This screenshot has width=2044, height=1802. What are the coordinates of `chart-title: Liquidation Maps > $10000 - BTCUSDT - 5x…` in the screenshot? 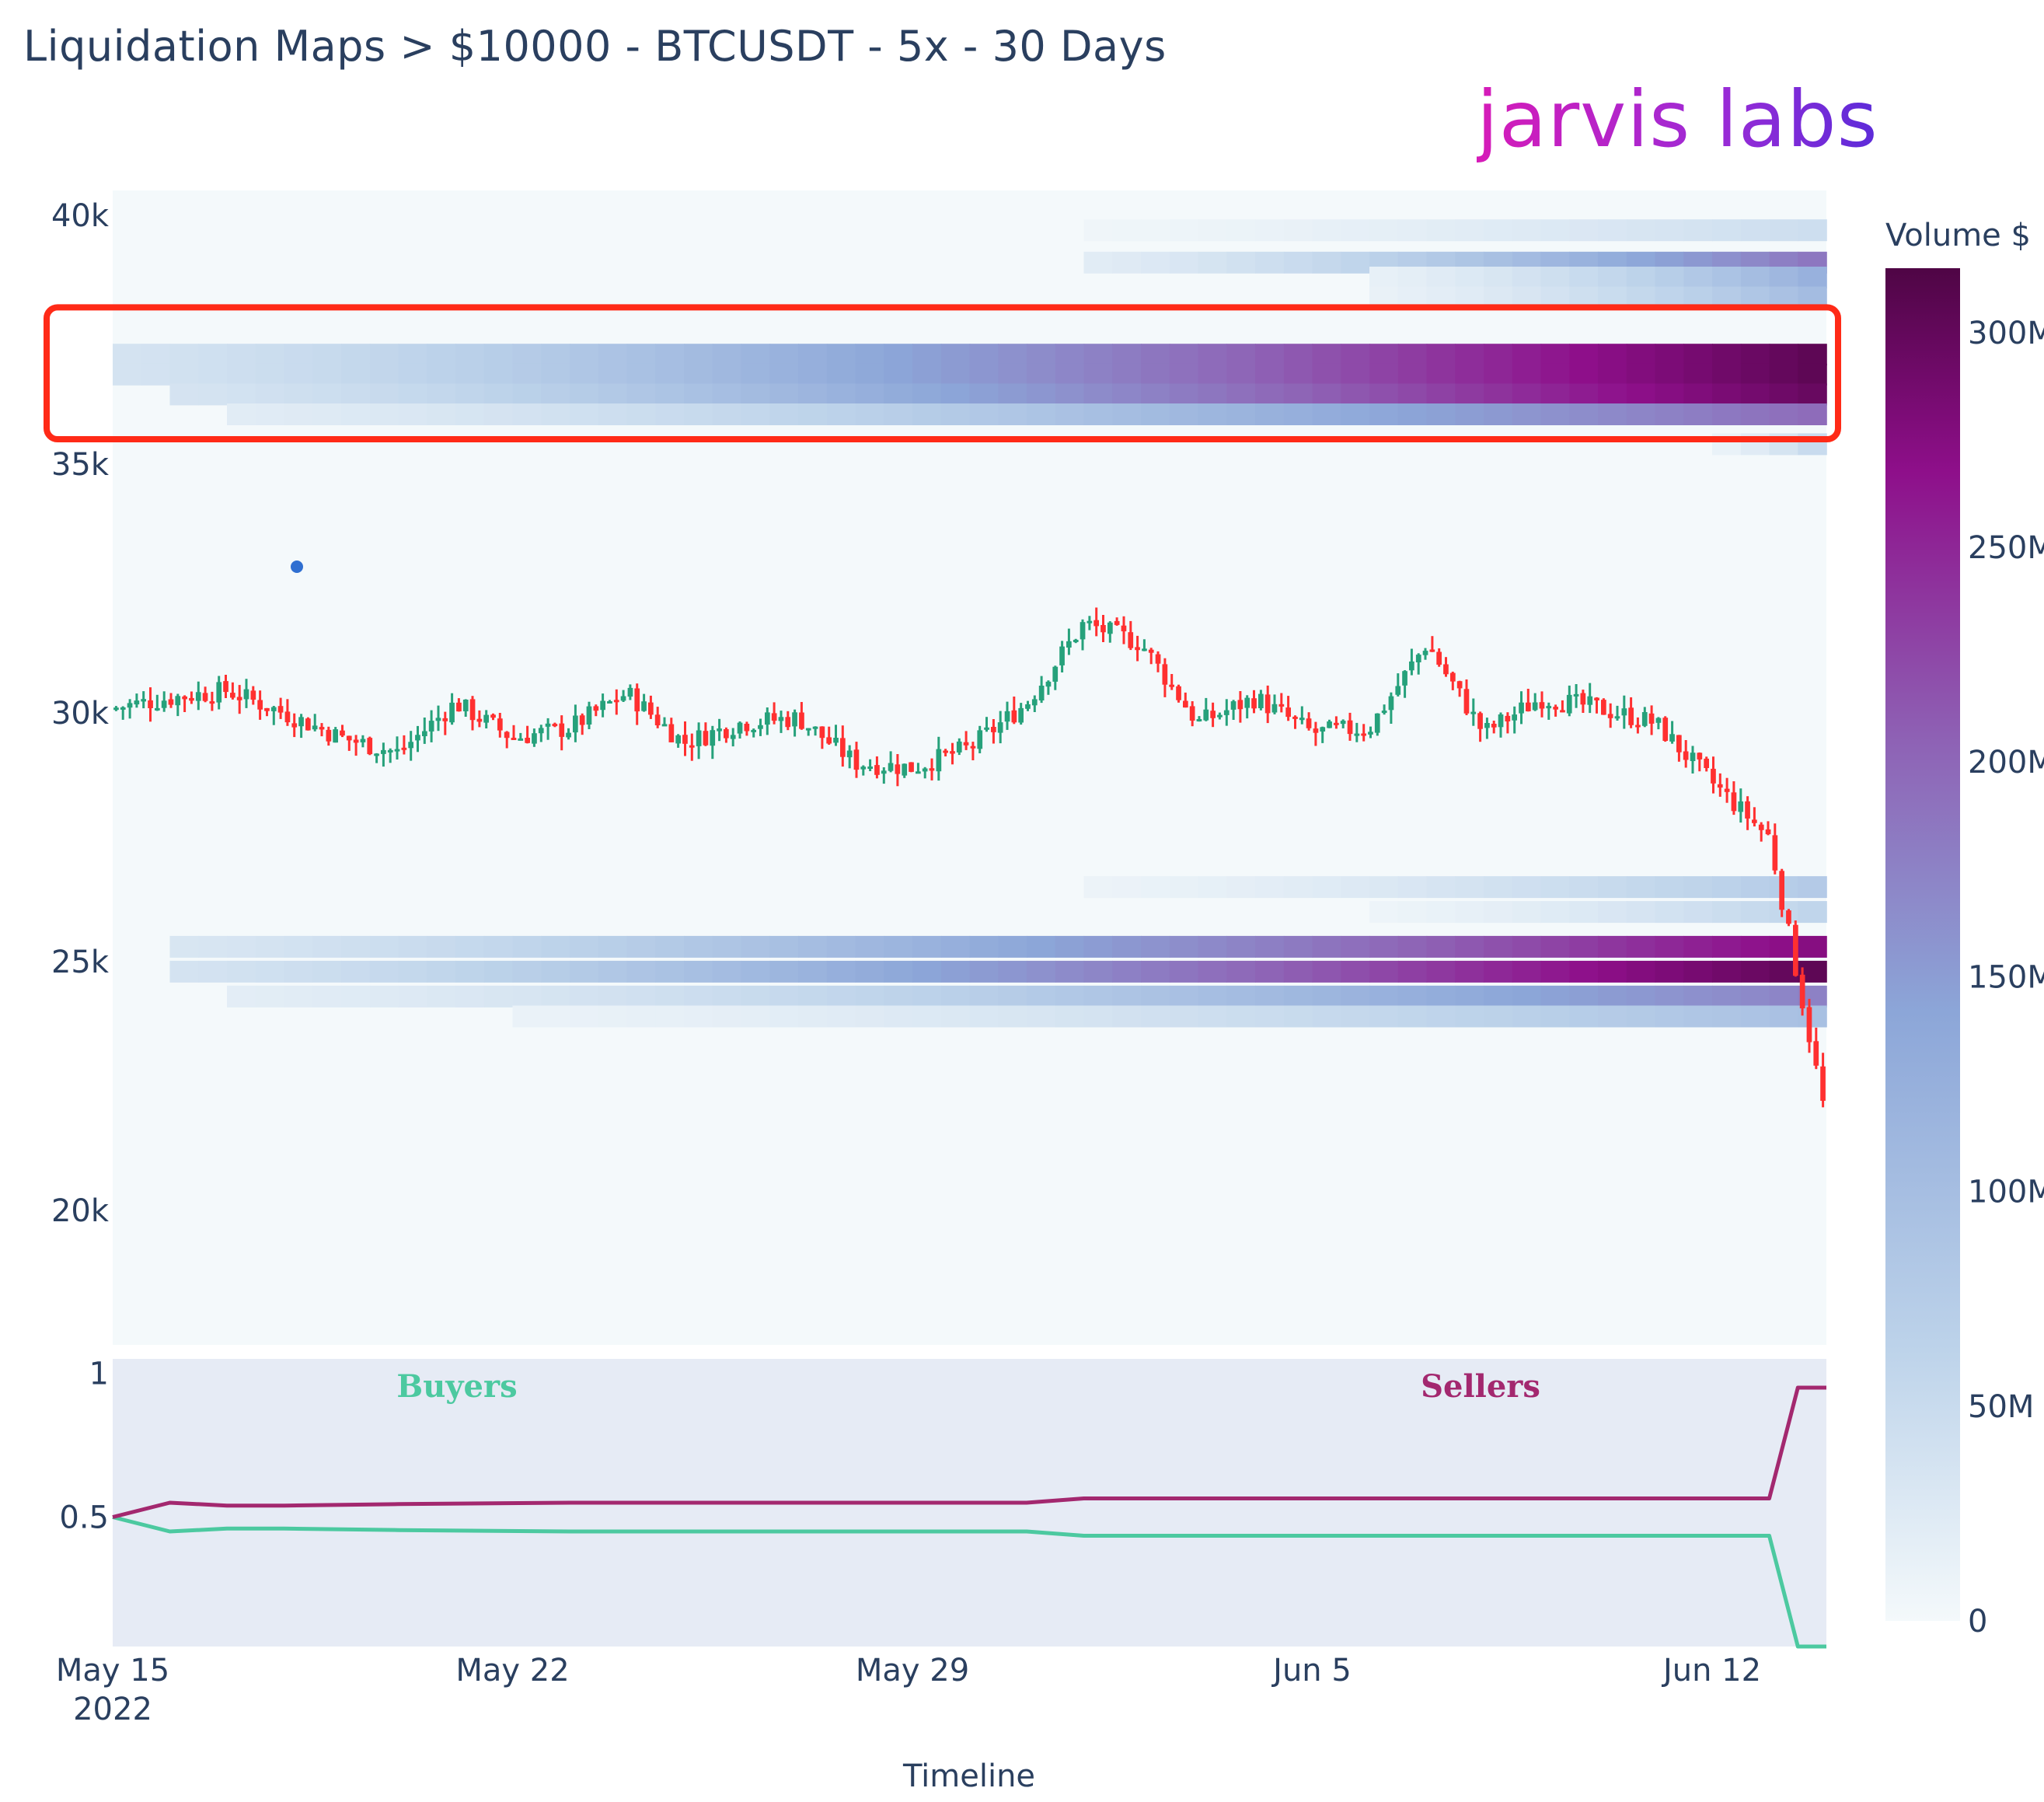 It's located at (595, 46).